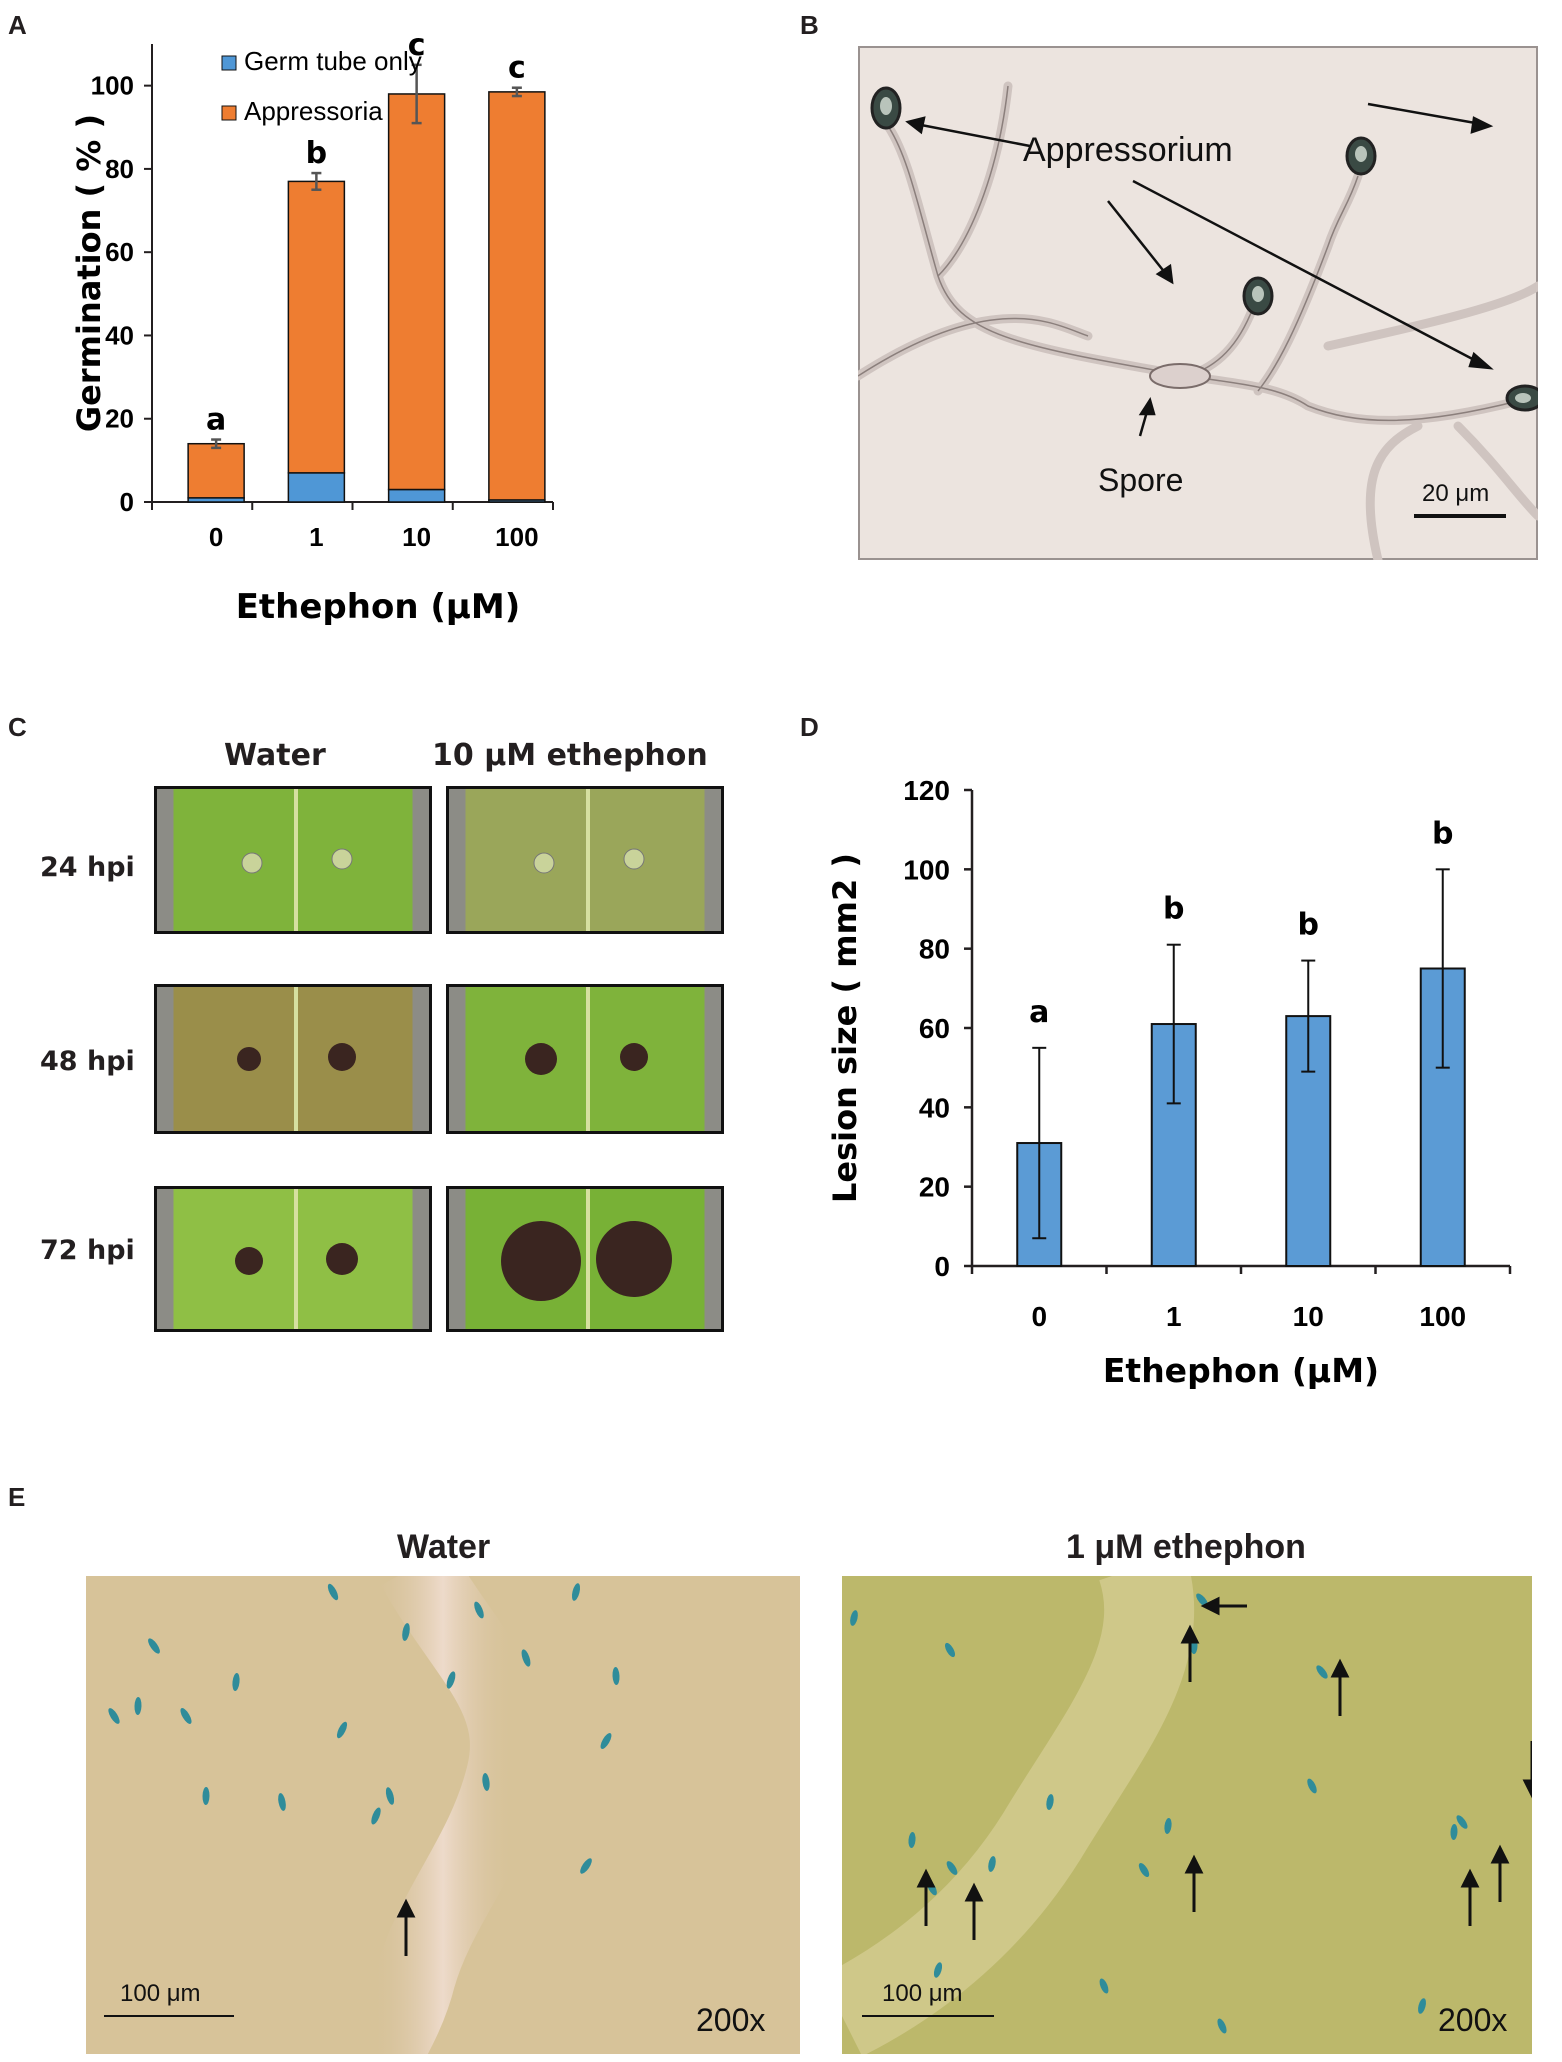 The height and width of the screenshot is (2062, 1562). I want to click on spore-label: Spore, so click(1140, 480).